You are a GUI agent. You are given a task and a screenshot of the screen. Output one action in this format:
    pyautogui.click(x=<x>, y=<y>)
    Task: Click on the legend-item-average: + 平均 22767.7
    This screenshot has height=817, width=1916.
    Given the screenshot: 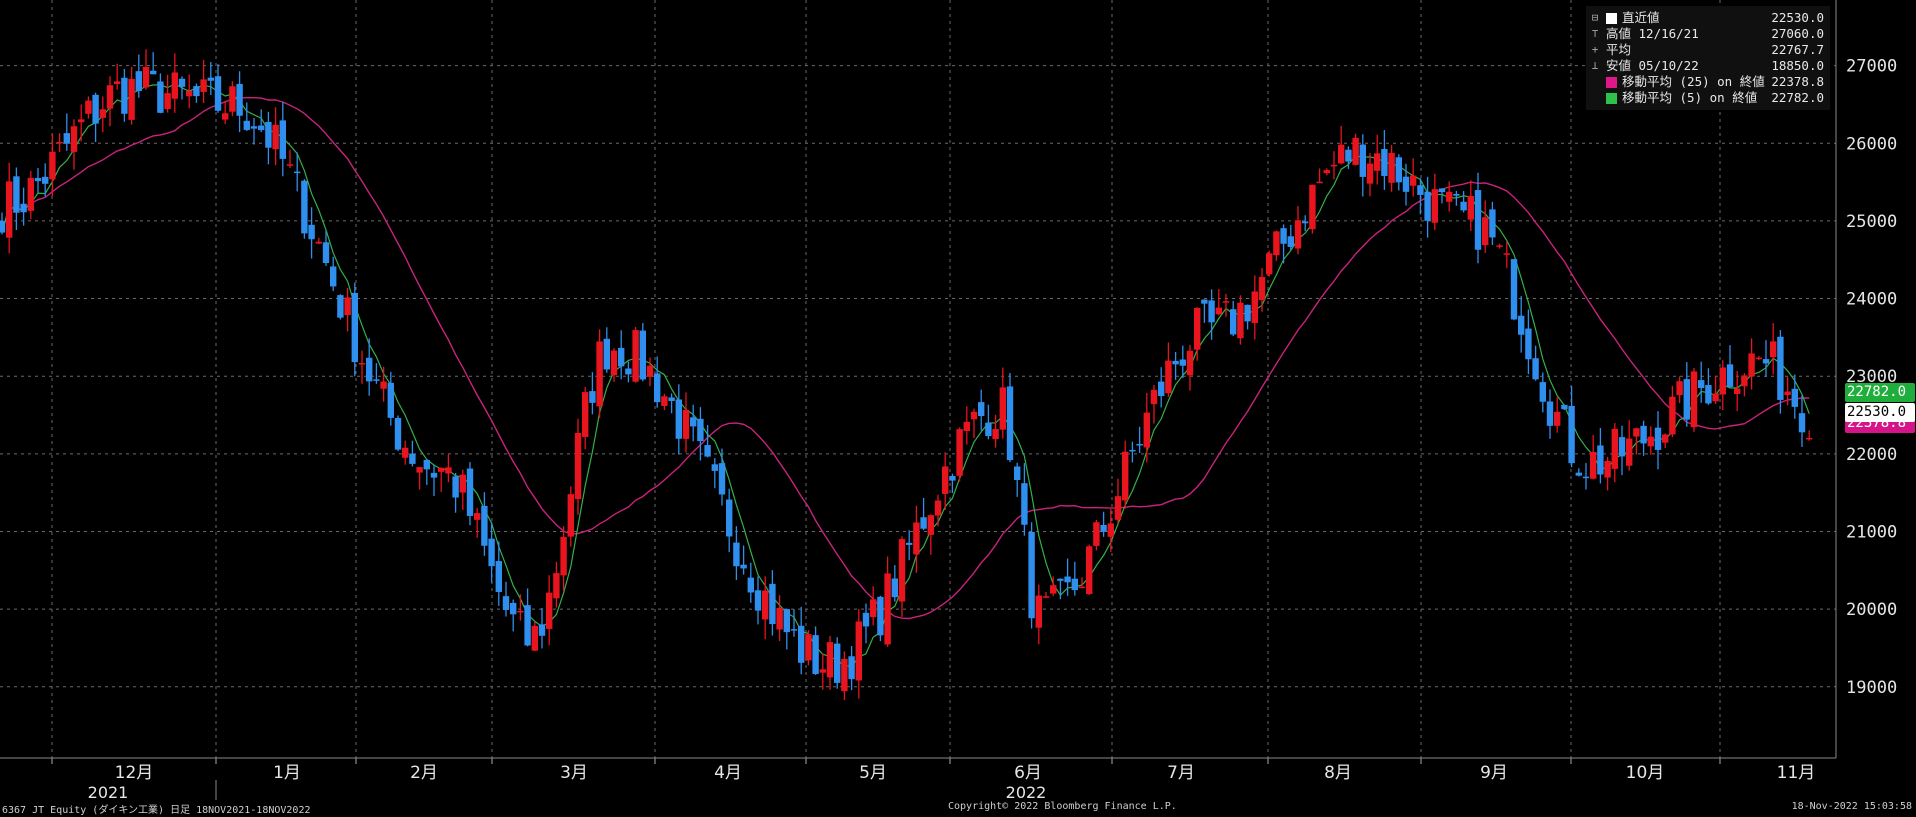 What is the action you would take?
    pyautogui.click(x=1707, y=50)
    